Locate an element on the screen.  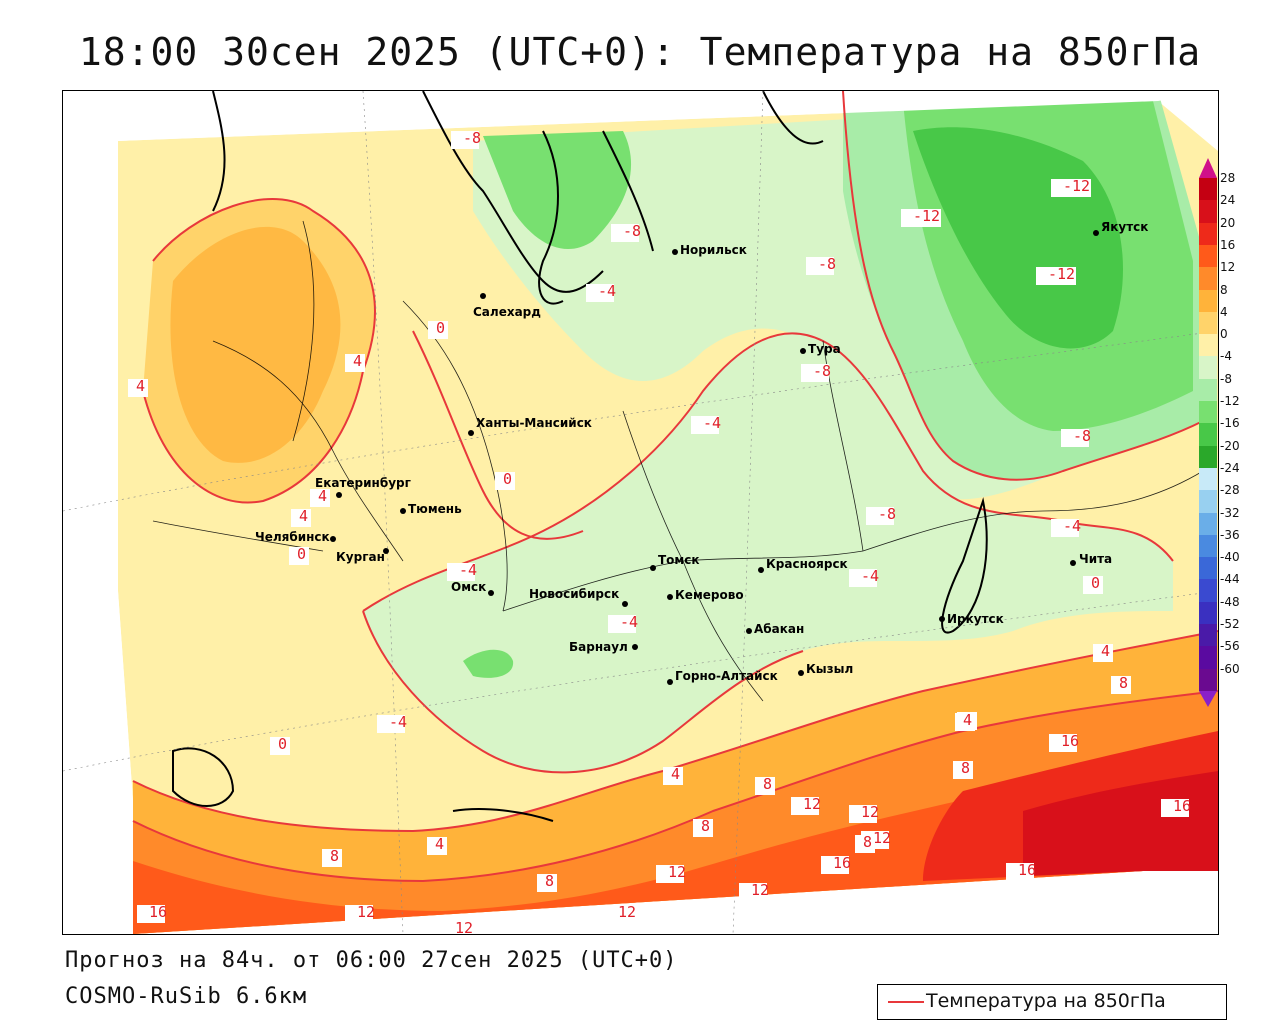
city-kemerovo: Кемерово is located at coordinates (705, 595).